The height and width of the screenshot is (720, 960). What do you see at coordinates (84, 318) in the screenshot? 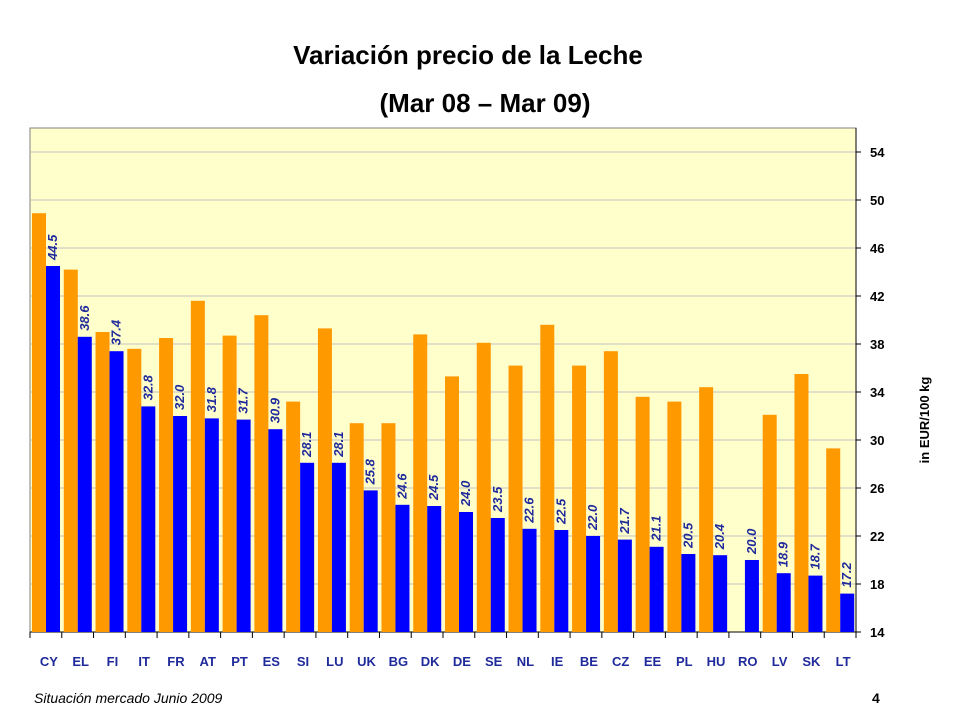
I see `data-label: 38.6` at bounding box center [84, 318].